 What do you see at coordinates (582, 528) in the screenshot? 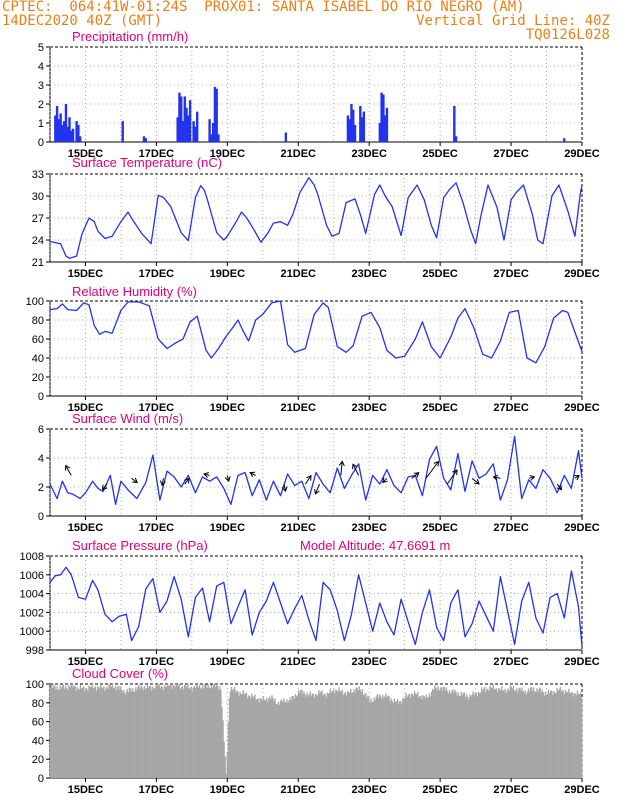
I see `wind-x-tick-label: 29DEC` at bounding box center [582, 528].